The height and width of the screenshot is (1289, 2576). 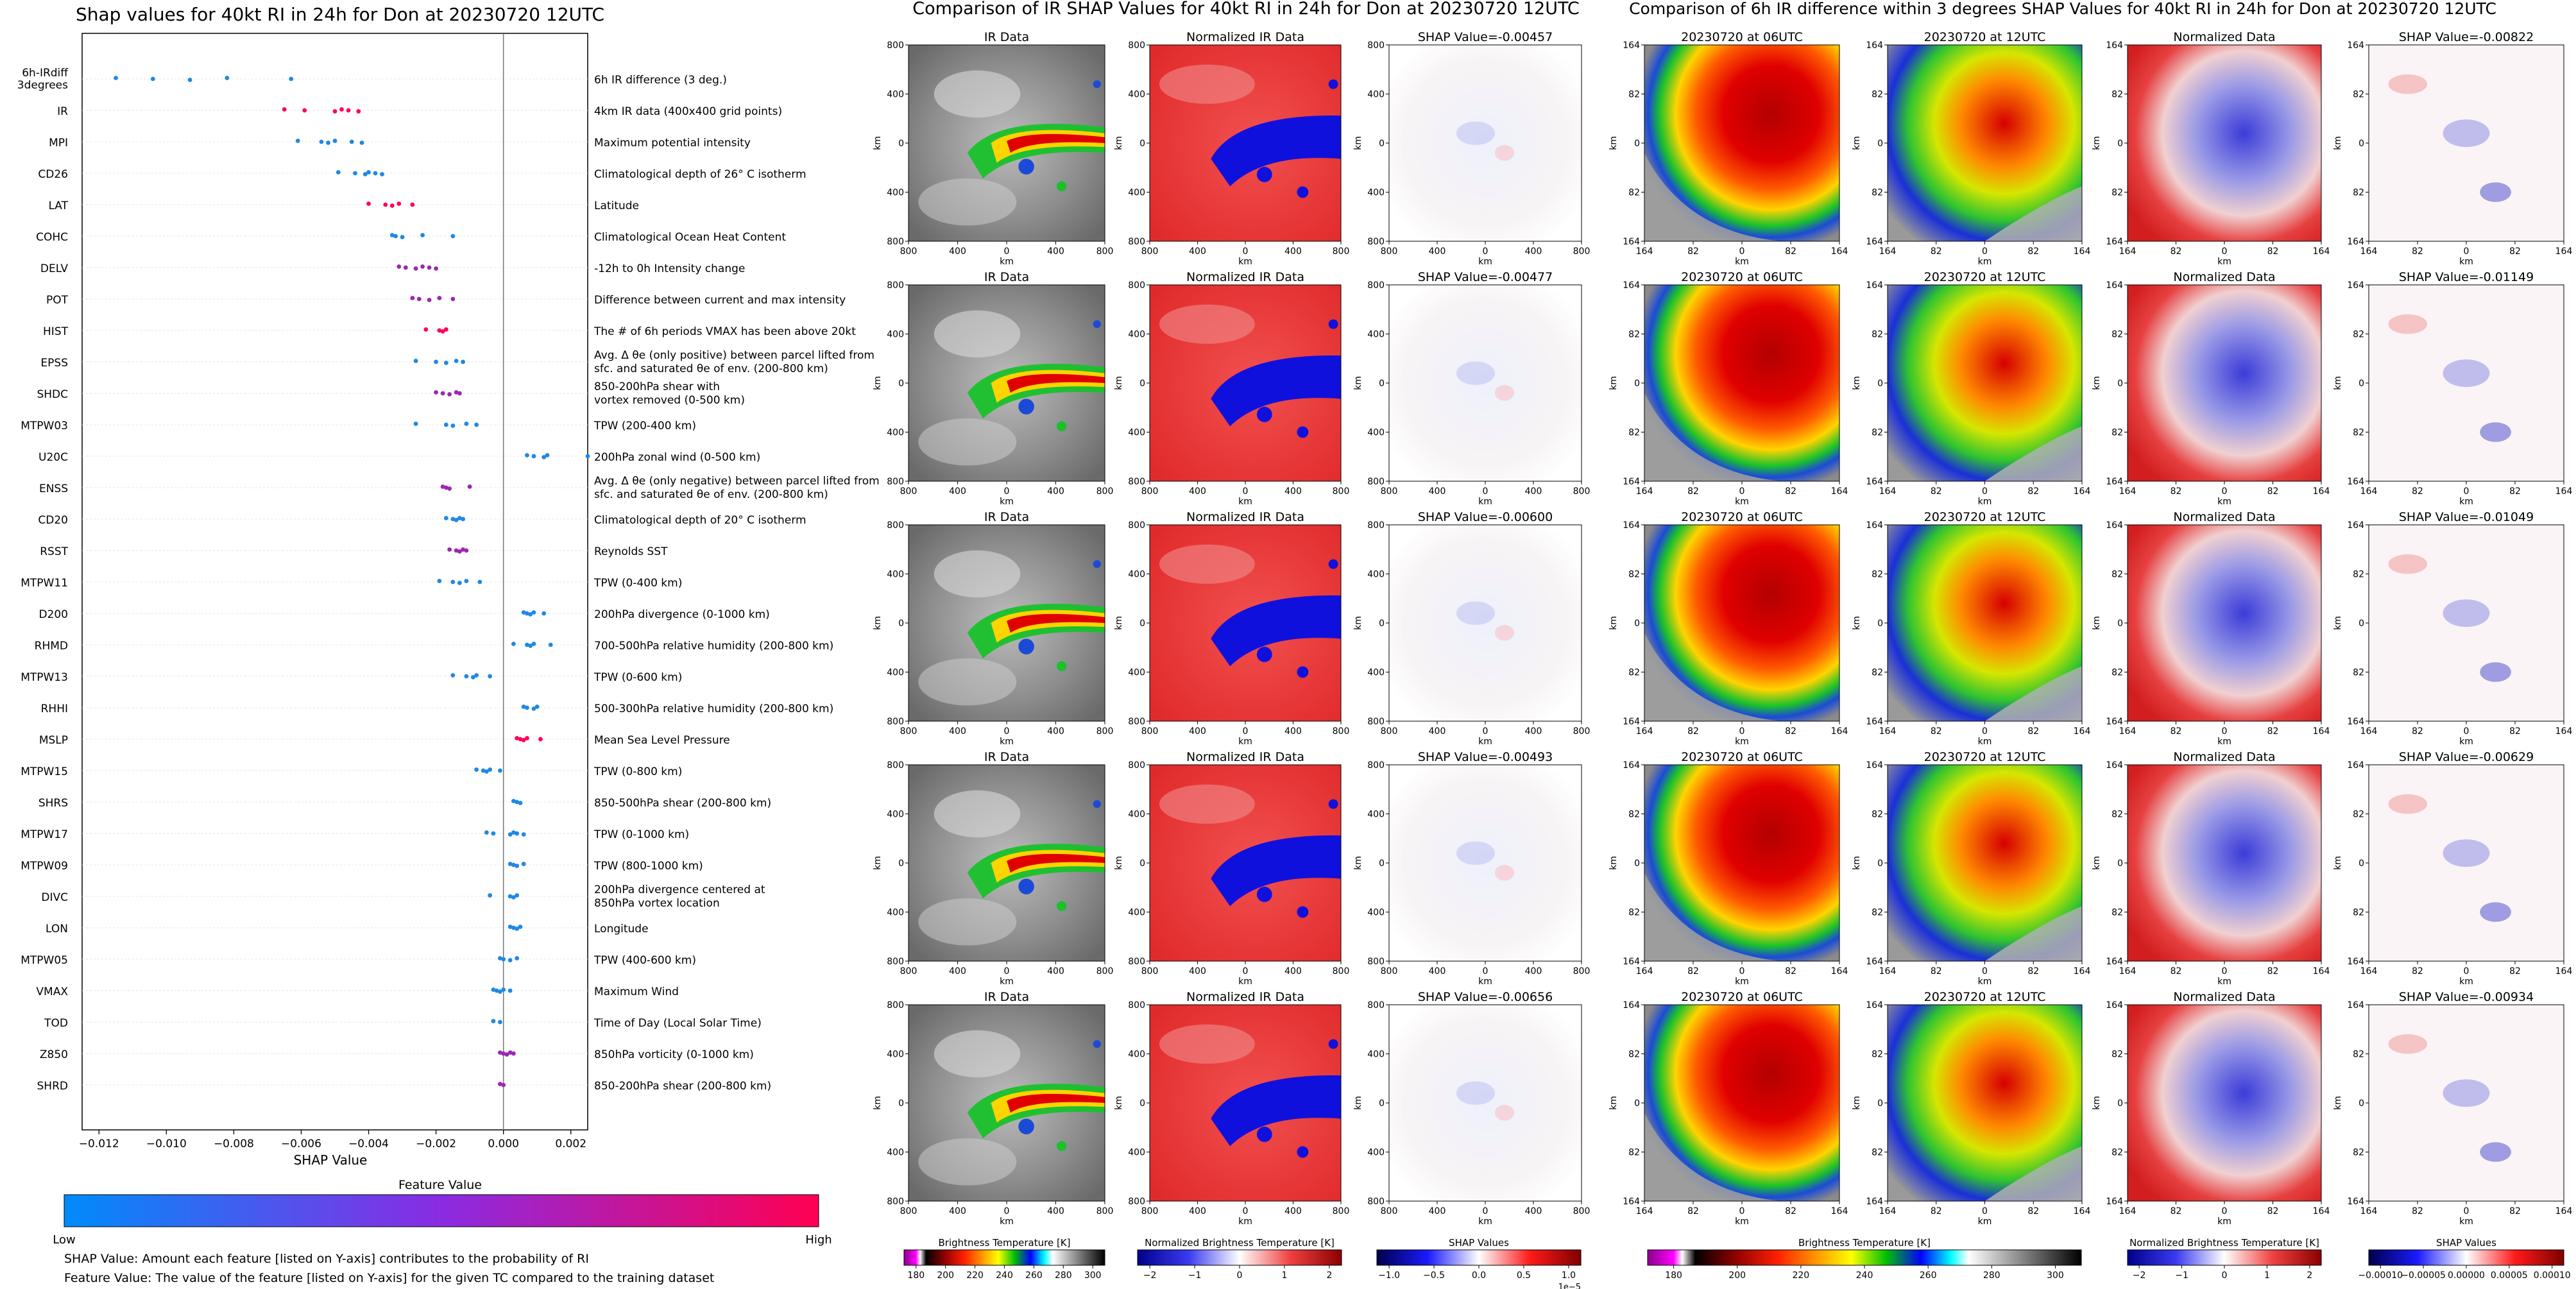 What do you see at coordinates (436, 1144) in the screenshot?
I see `x-tick-label: −0.002` at bounding box center [436, 1144].